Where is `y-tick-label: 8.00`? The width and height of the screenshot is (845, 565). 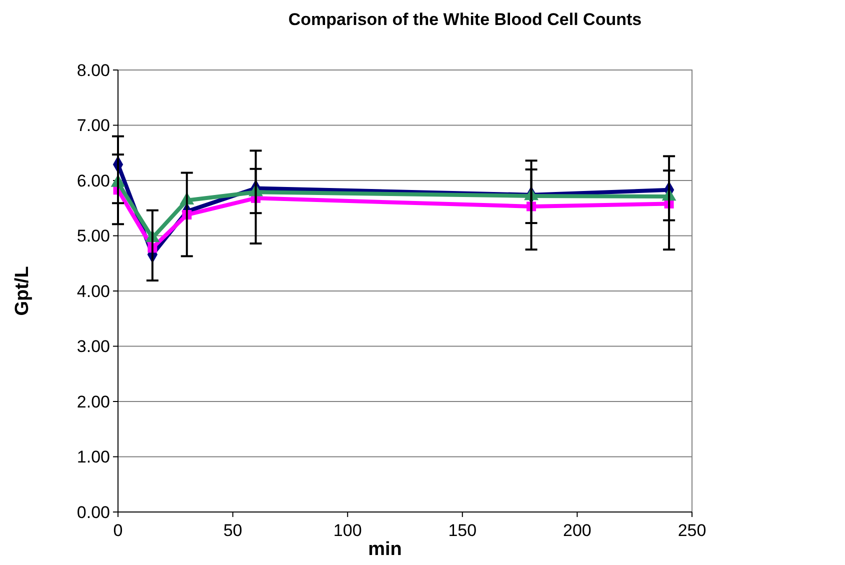
y-tick-label: 8.00 is located at coordinates (93, 70).